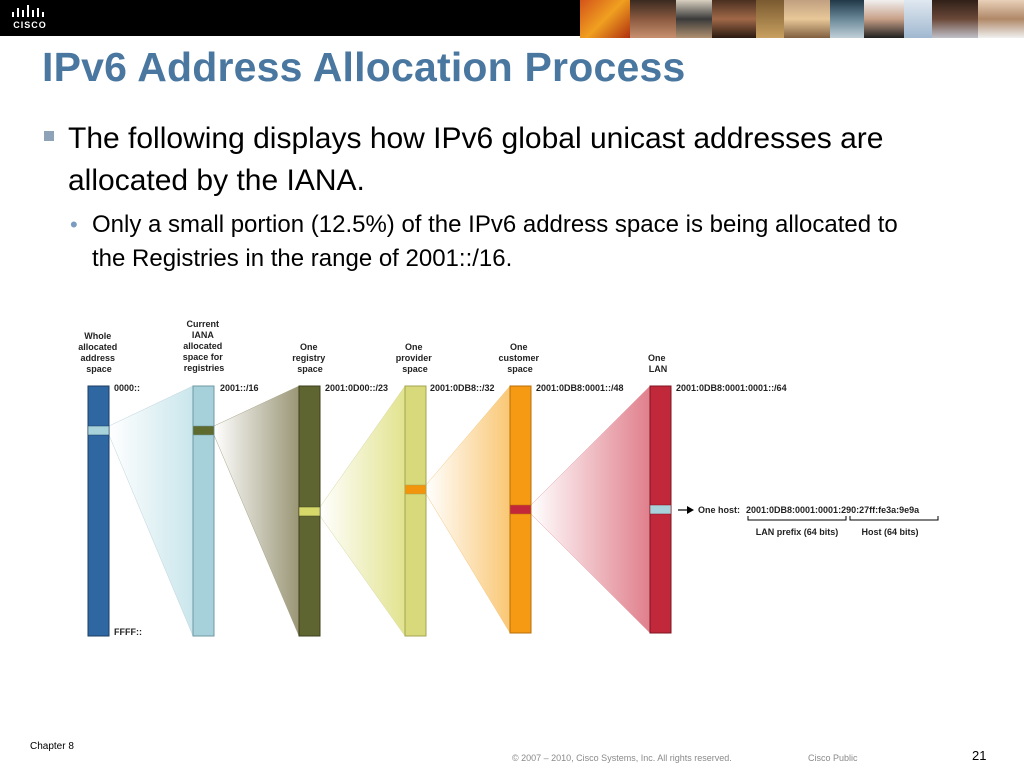 Image resolution: width=1024 pixels, height=768 pixels. What do you see at coordinates (203, 511) in the screenshot?
I see `column-iana-space` at bounding box center [203, 511].